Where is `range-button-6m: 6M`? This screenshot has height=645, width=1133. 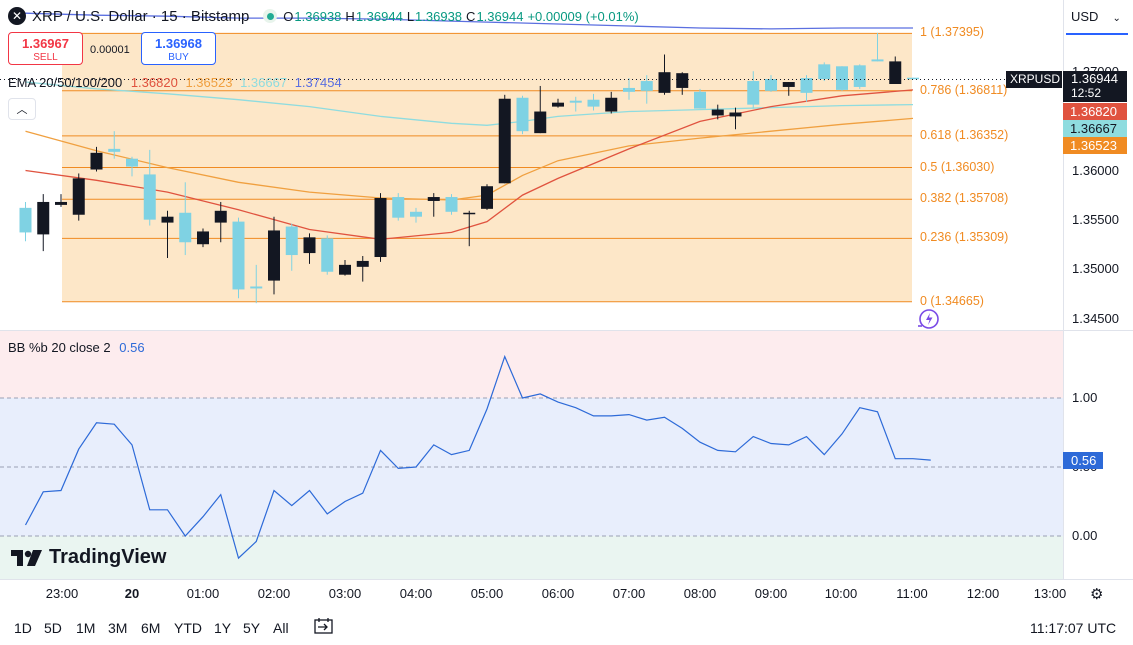
range-button-6m: 6M is located at coordinates (151, 628).